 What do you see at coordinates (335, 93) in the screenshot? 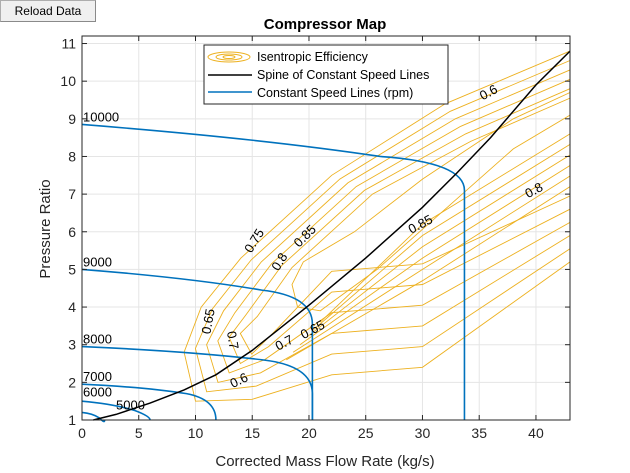
I see `legend-label-speed: Constant Speed Lines (rpm)` at bounding box center [335, 93].